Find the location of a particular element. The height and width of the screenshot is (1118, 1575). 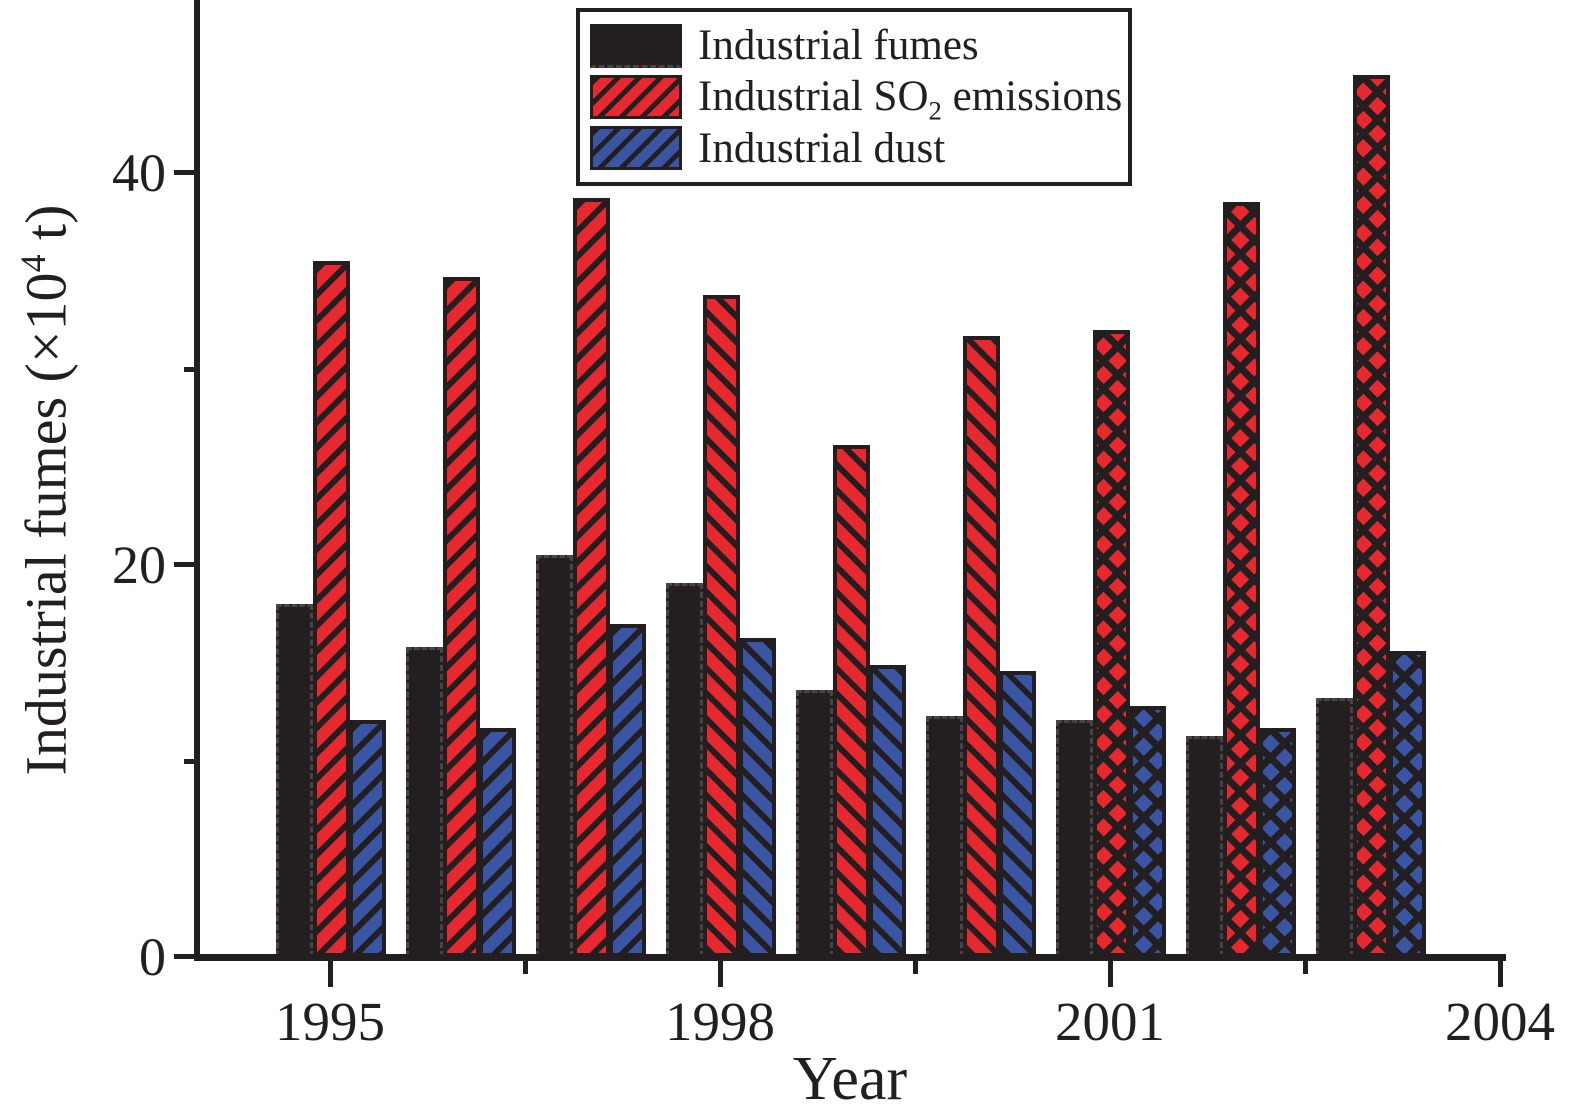

bar-industrial-dust-1999 is located at coordinates (887, 811).